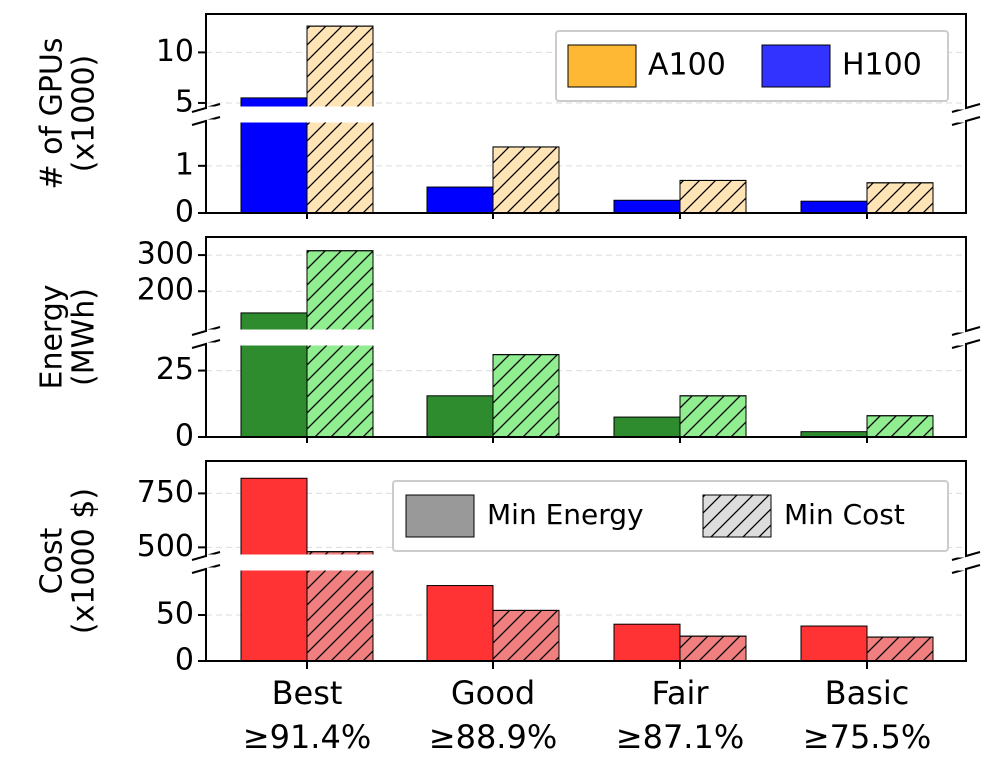 The image size is (996, 770). What do you see at coordinates (84, 337) in the screenshot?
I see `y-axis-label: (MWh)` at bounding box center [84, 337].